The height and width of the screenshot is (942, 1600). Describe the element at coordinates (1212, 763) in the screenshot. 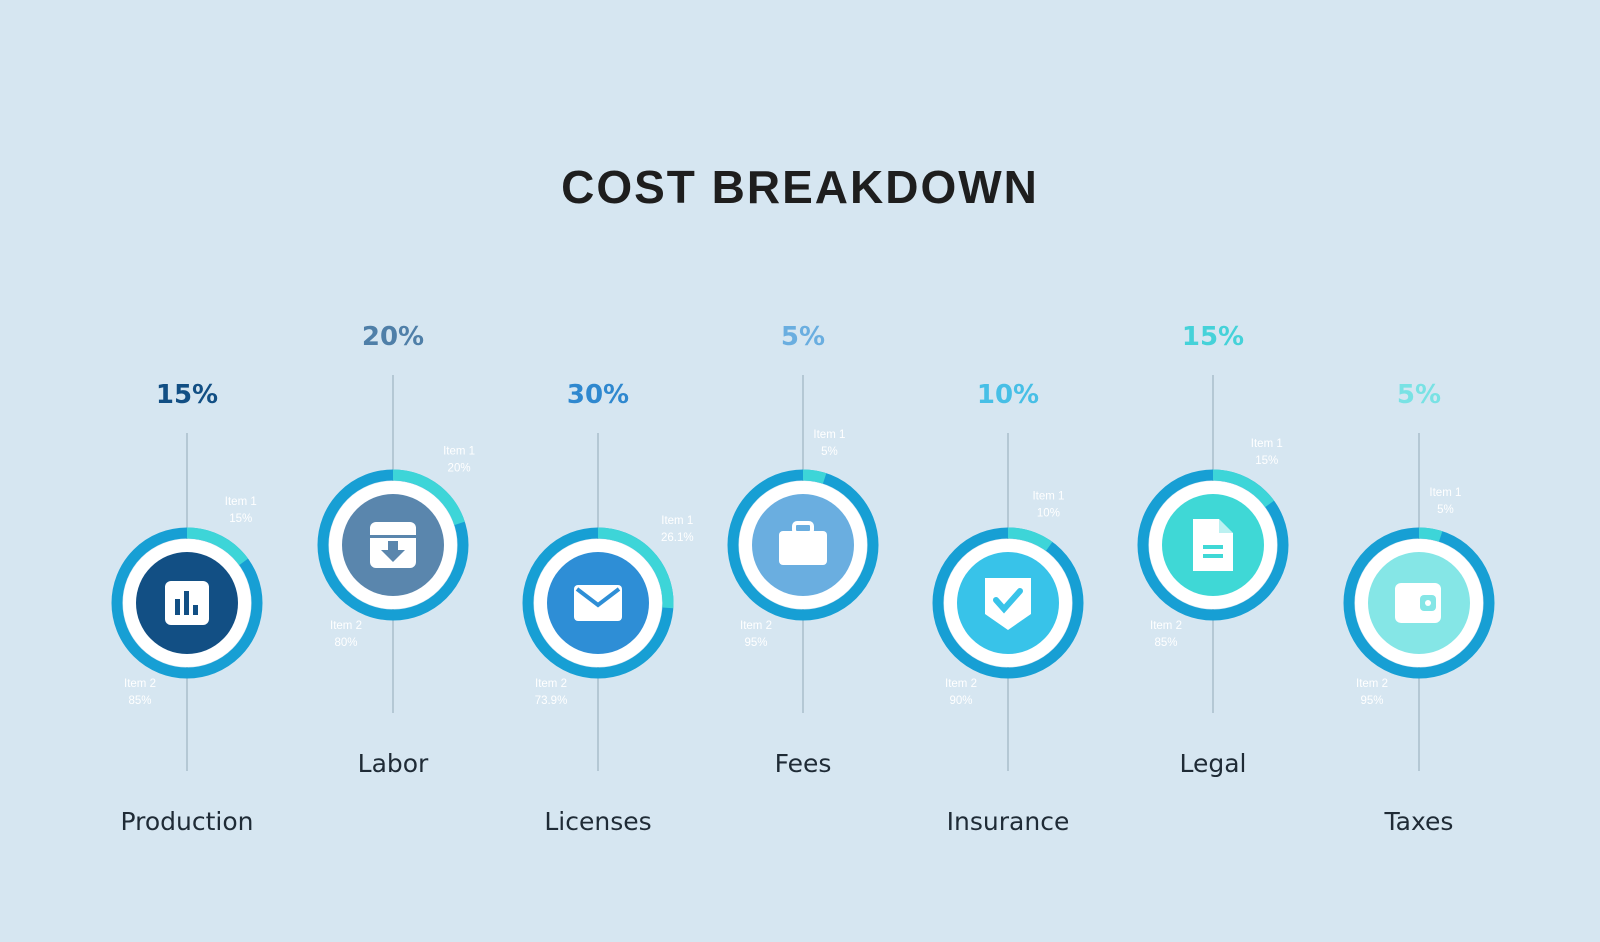

I see `category-label: Legal` at that location.